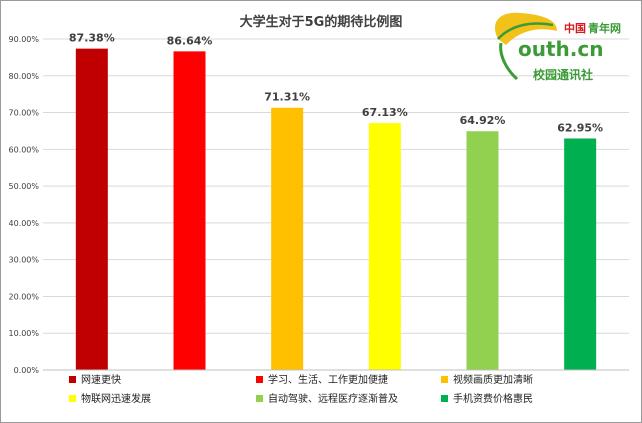 This screenshot has width=642, height=423. I want to click on data-label: 86.64%, so click(190, 40).